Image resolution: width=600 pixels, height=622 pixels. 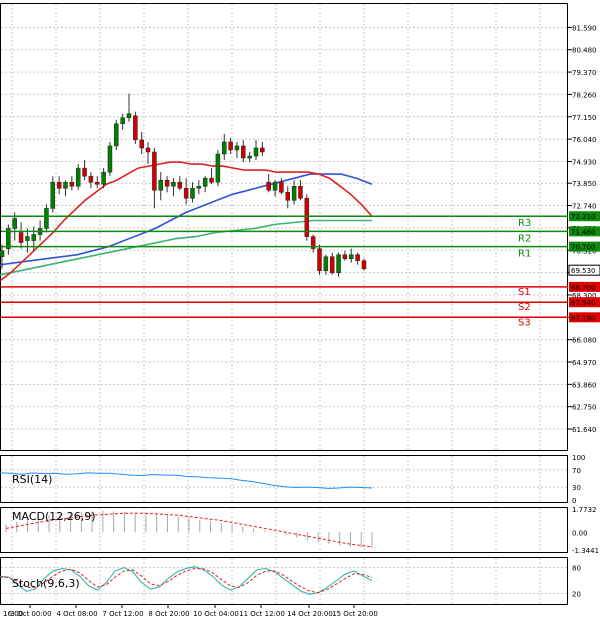 What do you see at coordinates (584, 28) in the screenshot?
I see `y-tick-label: 81.590` at bounding box center [584, 28].